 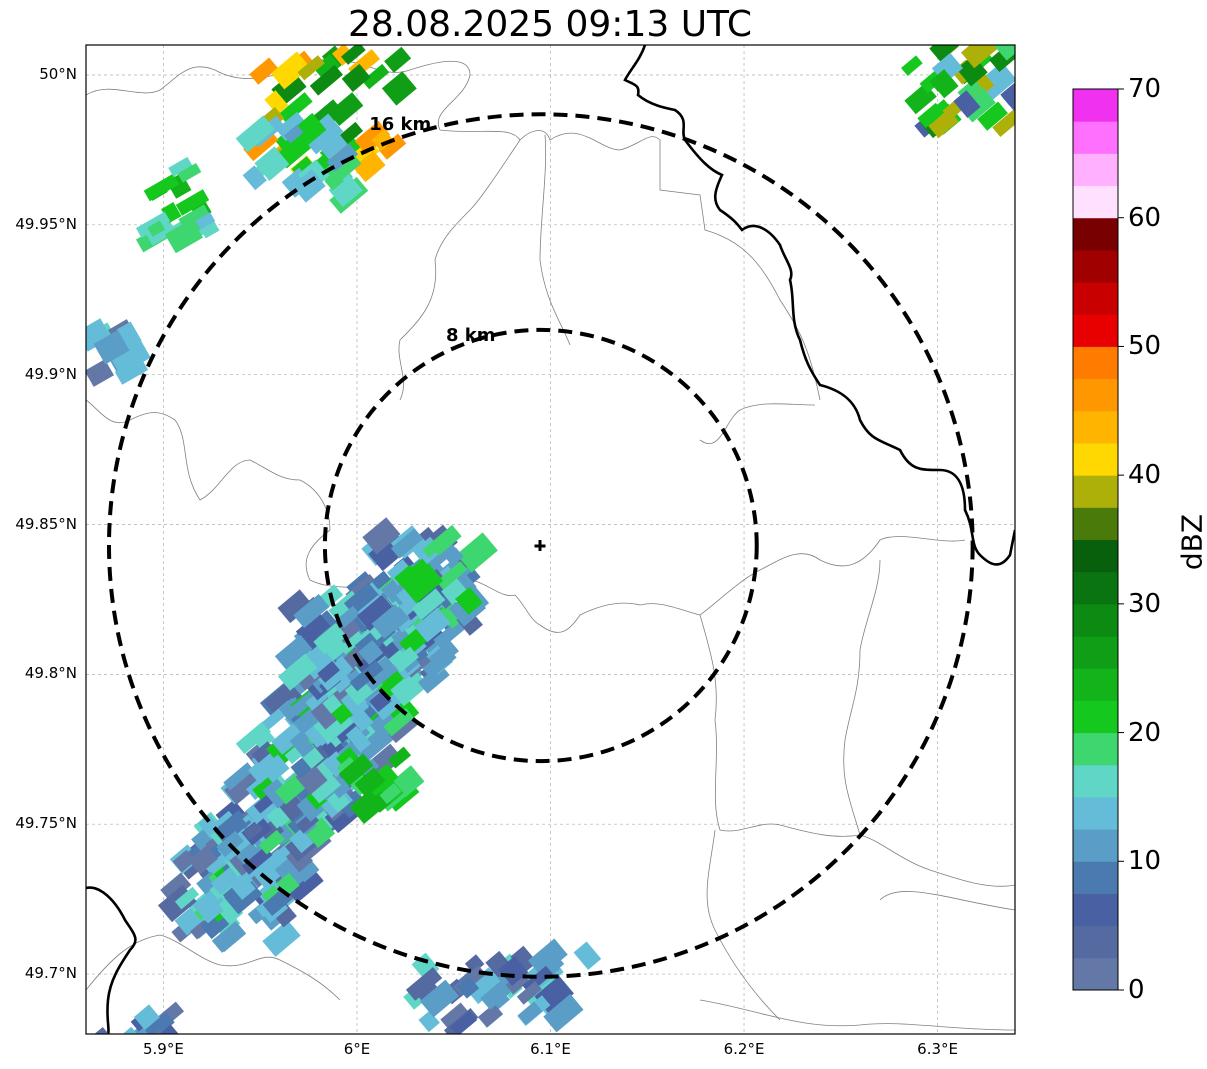 I want to click on colorbar-tick-label: 50, so click(x=1145, y=346).